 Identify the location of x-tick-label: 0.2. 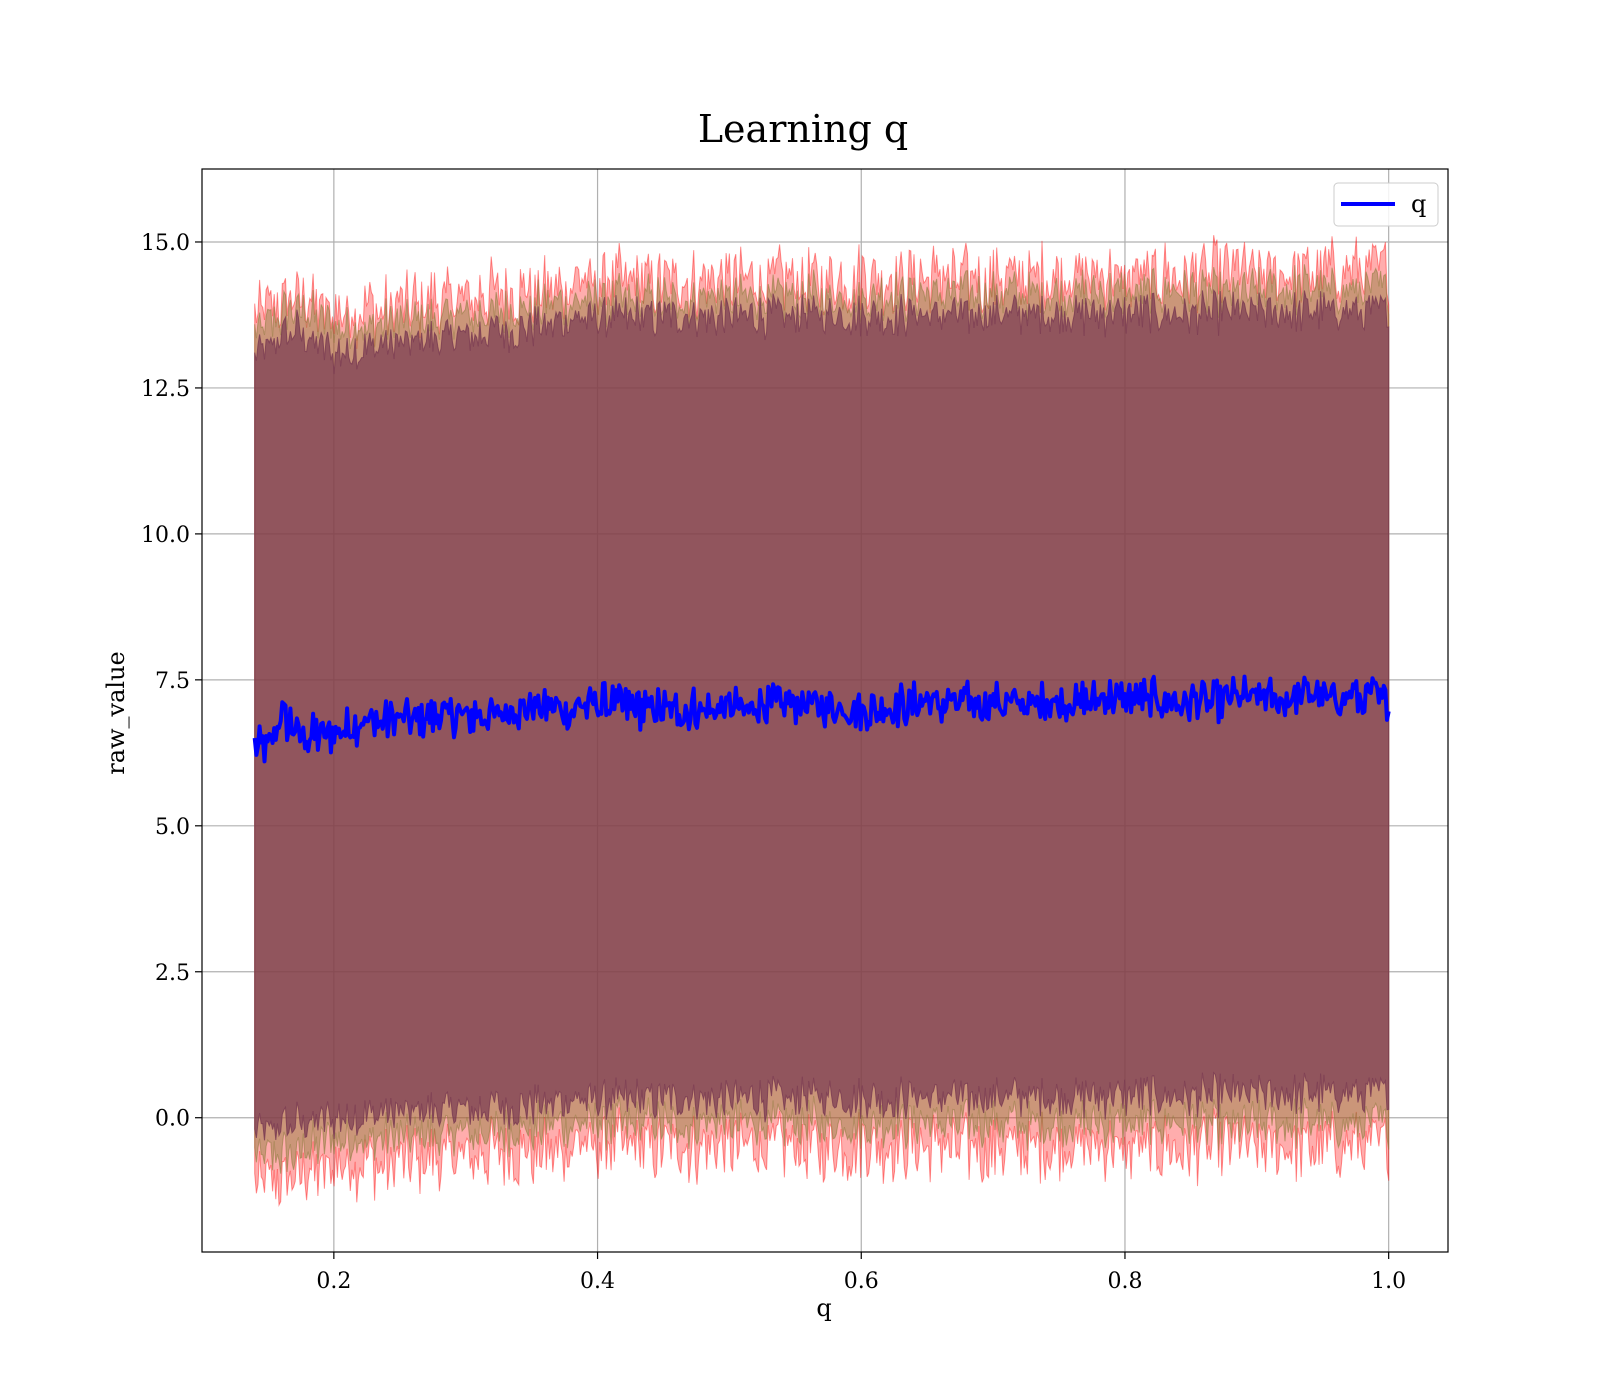
(333, 1281).